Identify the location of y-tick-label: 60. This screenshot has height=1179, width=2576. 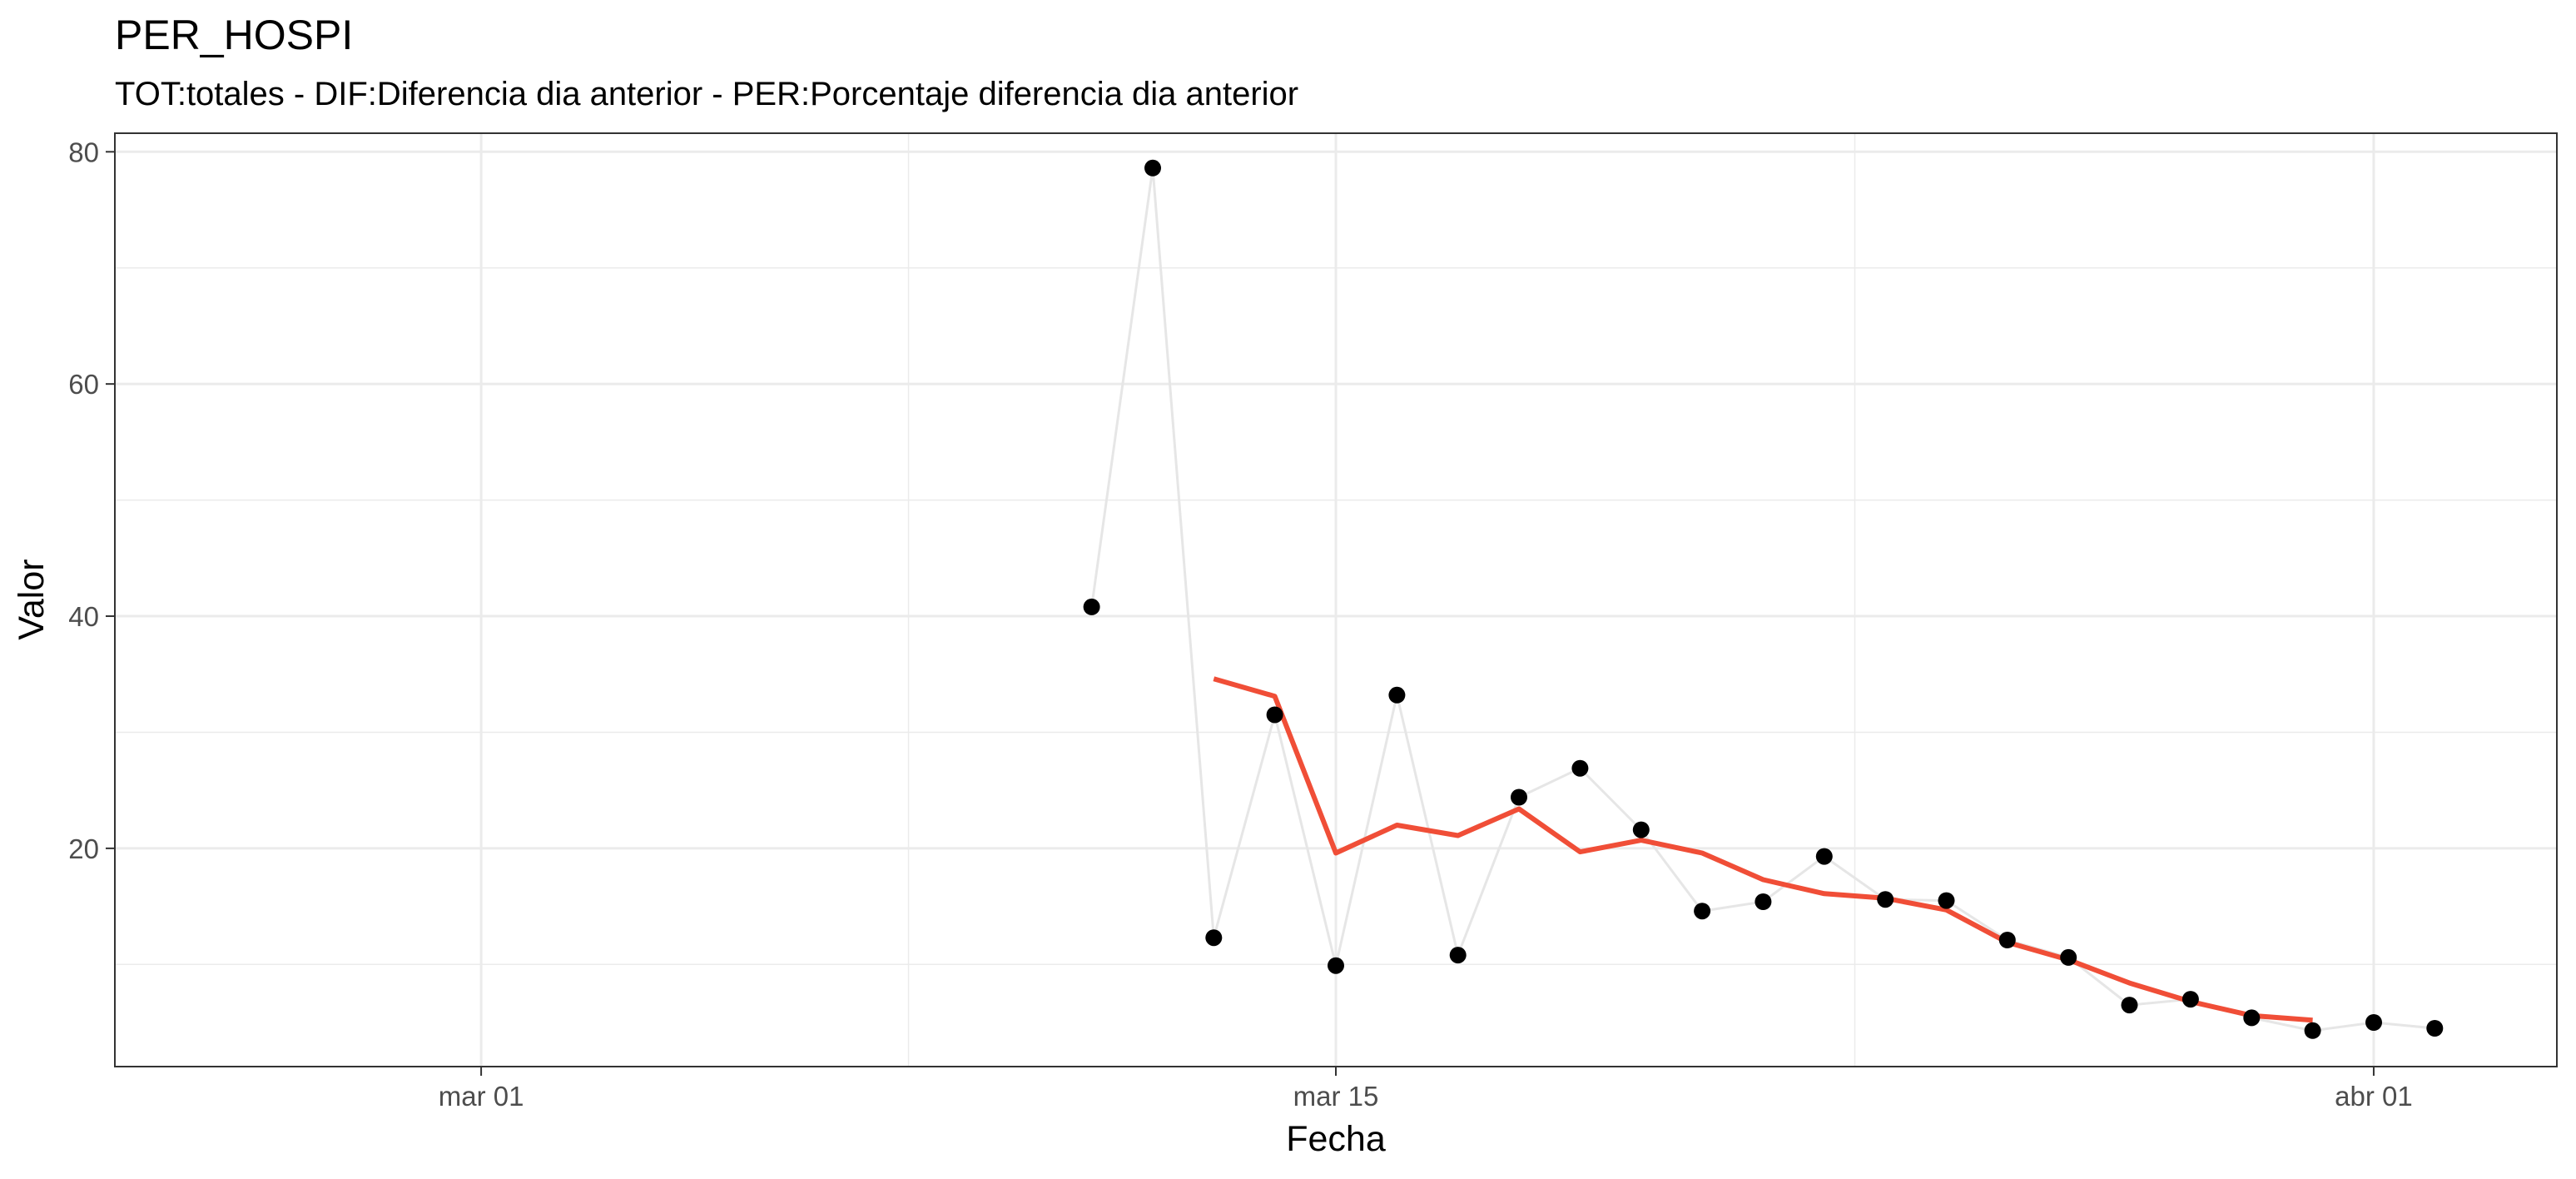
(83, 384).